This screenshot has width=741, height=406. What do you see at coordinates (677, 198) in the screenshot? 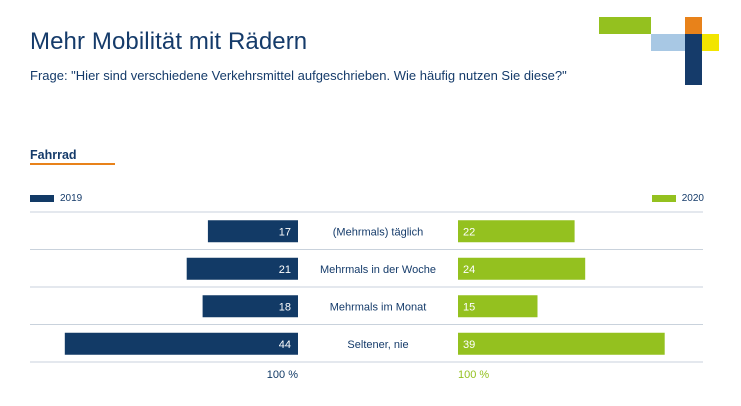
I see `legend-2020: 2020` at bounding box center [677, 198].